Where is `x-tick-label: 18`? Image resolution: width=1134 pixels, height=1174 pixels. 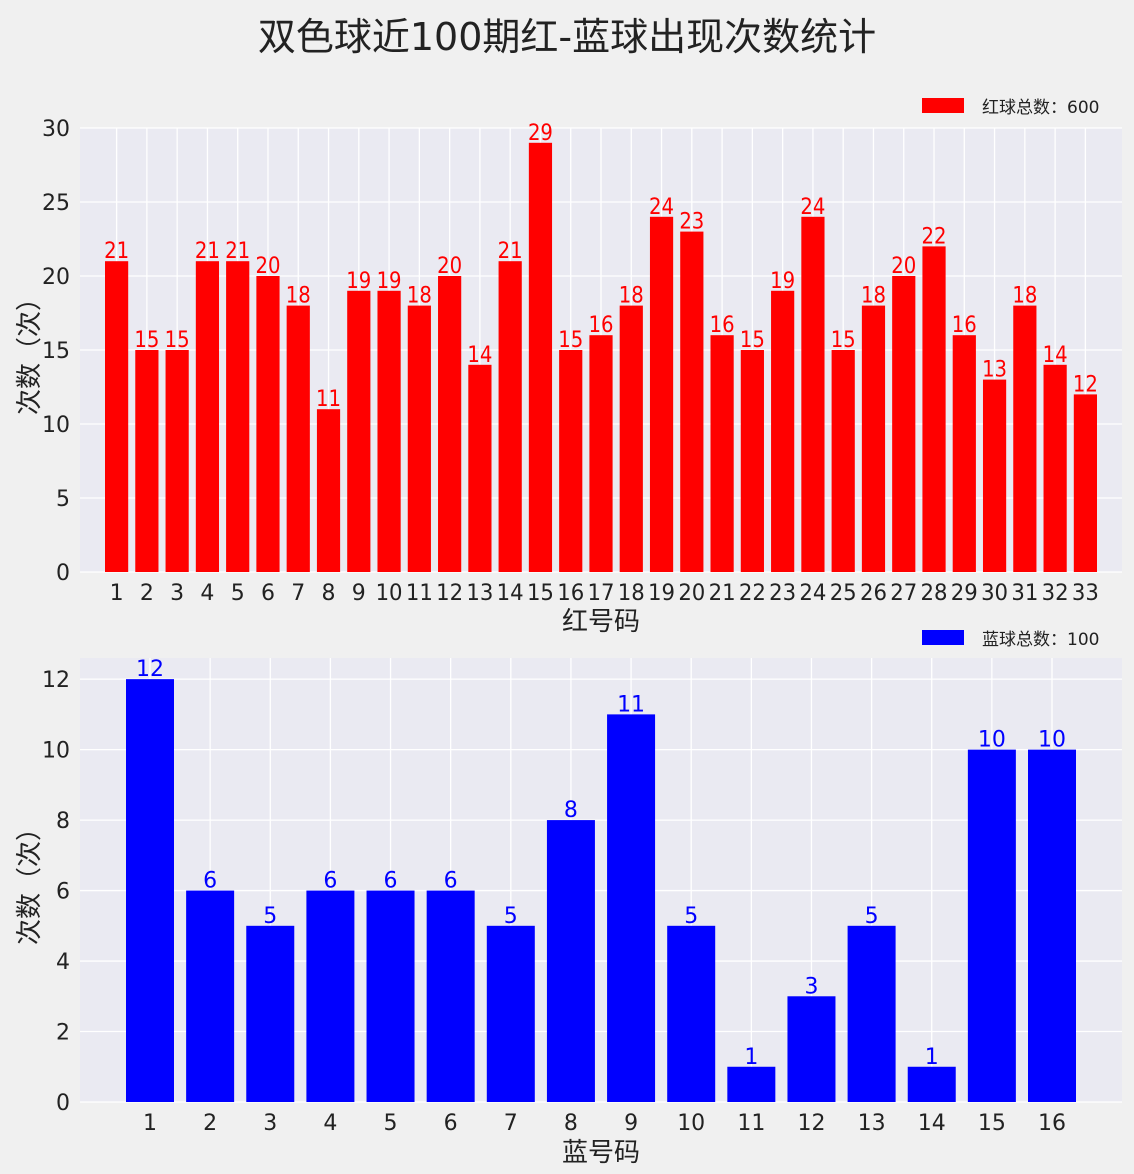 x-tick-label: 18 is located at coordinates (631, 593).